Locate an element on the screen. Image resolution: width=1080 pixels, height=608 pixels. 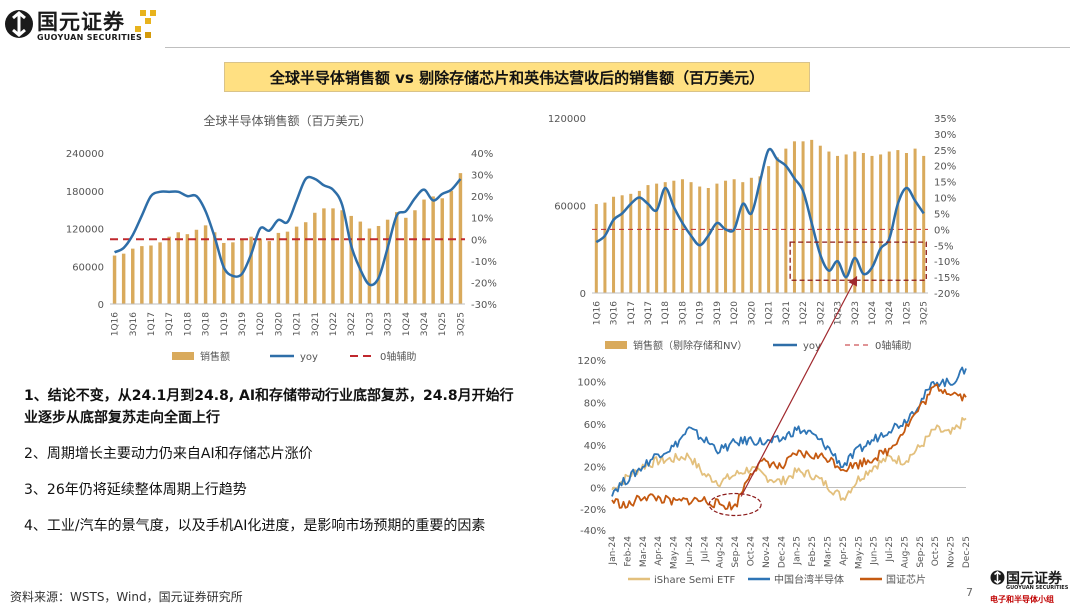
y-tick-label: -20% is located at coordinates (593, 510).